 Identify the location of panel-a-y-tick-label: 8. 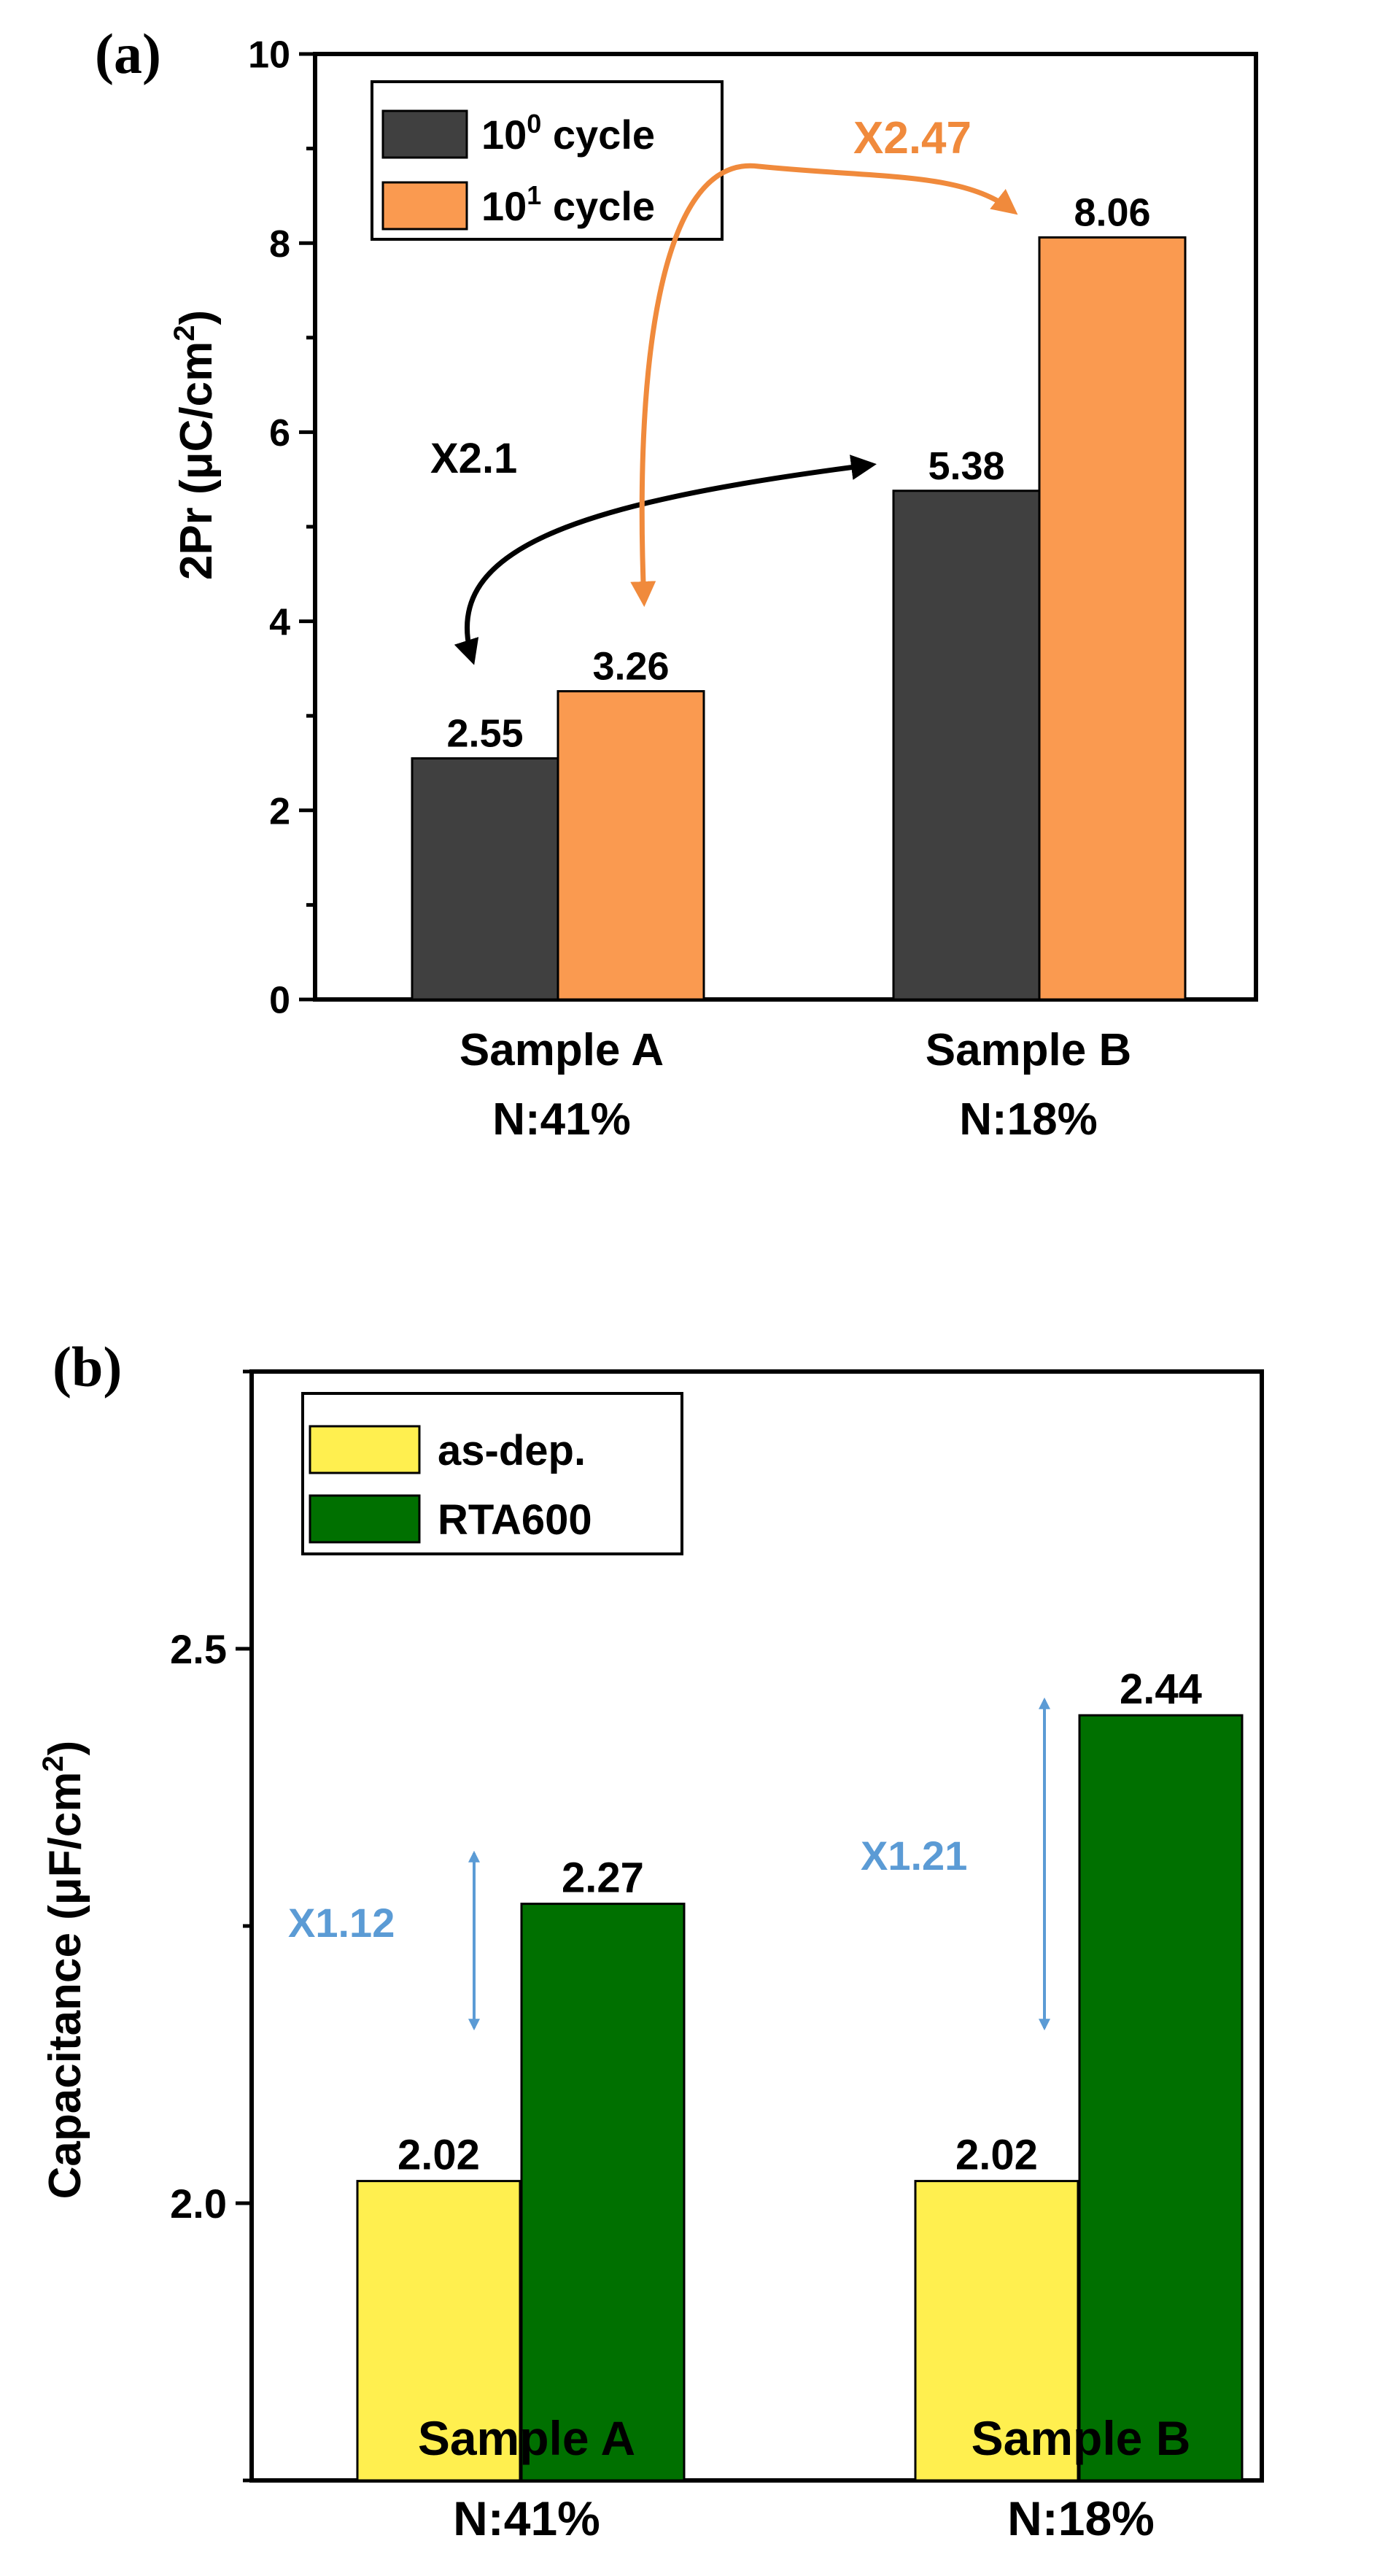
(279, 244).